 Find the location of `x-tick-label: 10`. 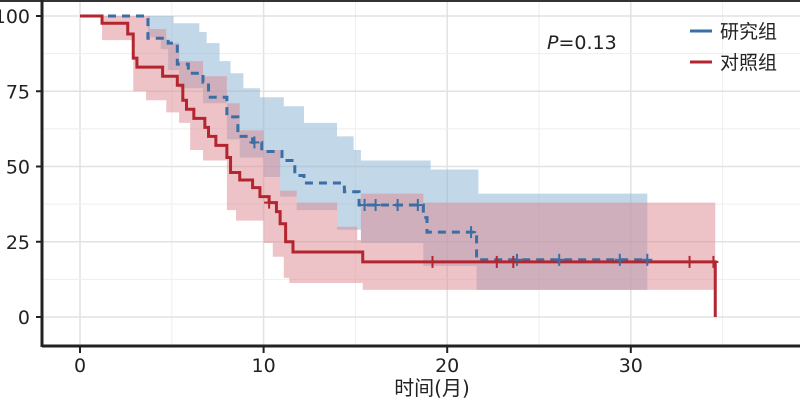

x-tick-label: 10 is located at coordinates (264, 366).